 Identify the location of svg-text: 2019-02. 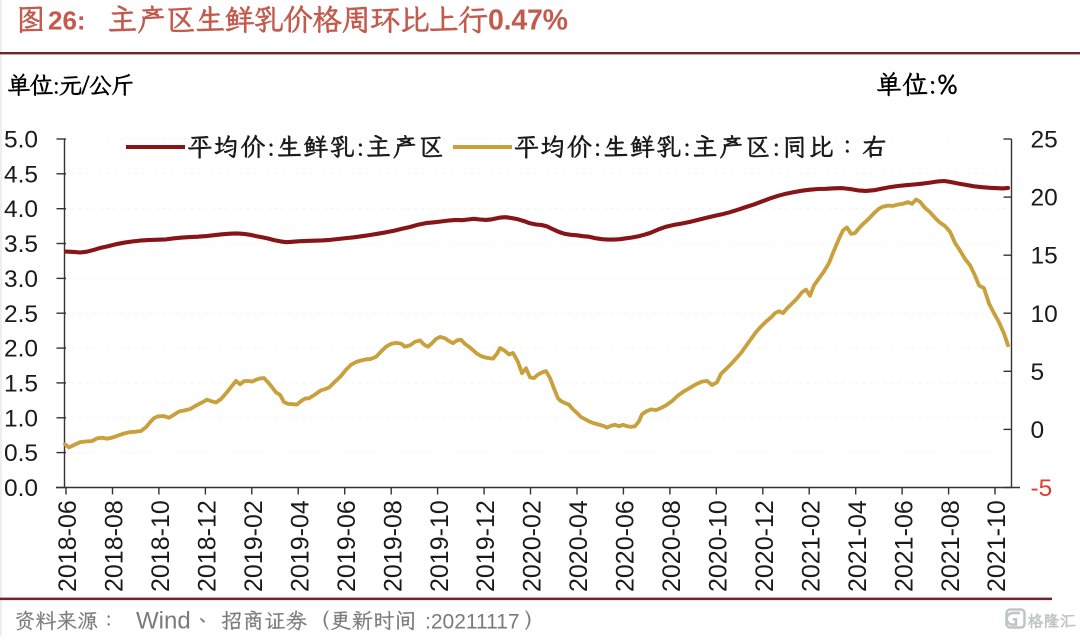
(254, 546).